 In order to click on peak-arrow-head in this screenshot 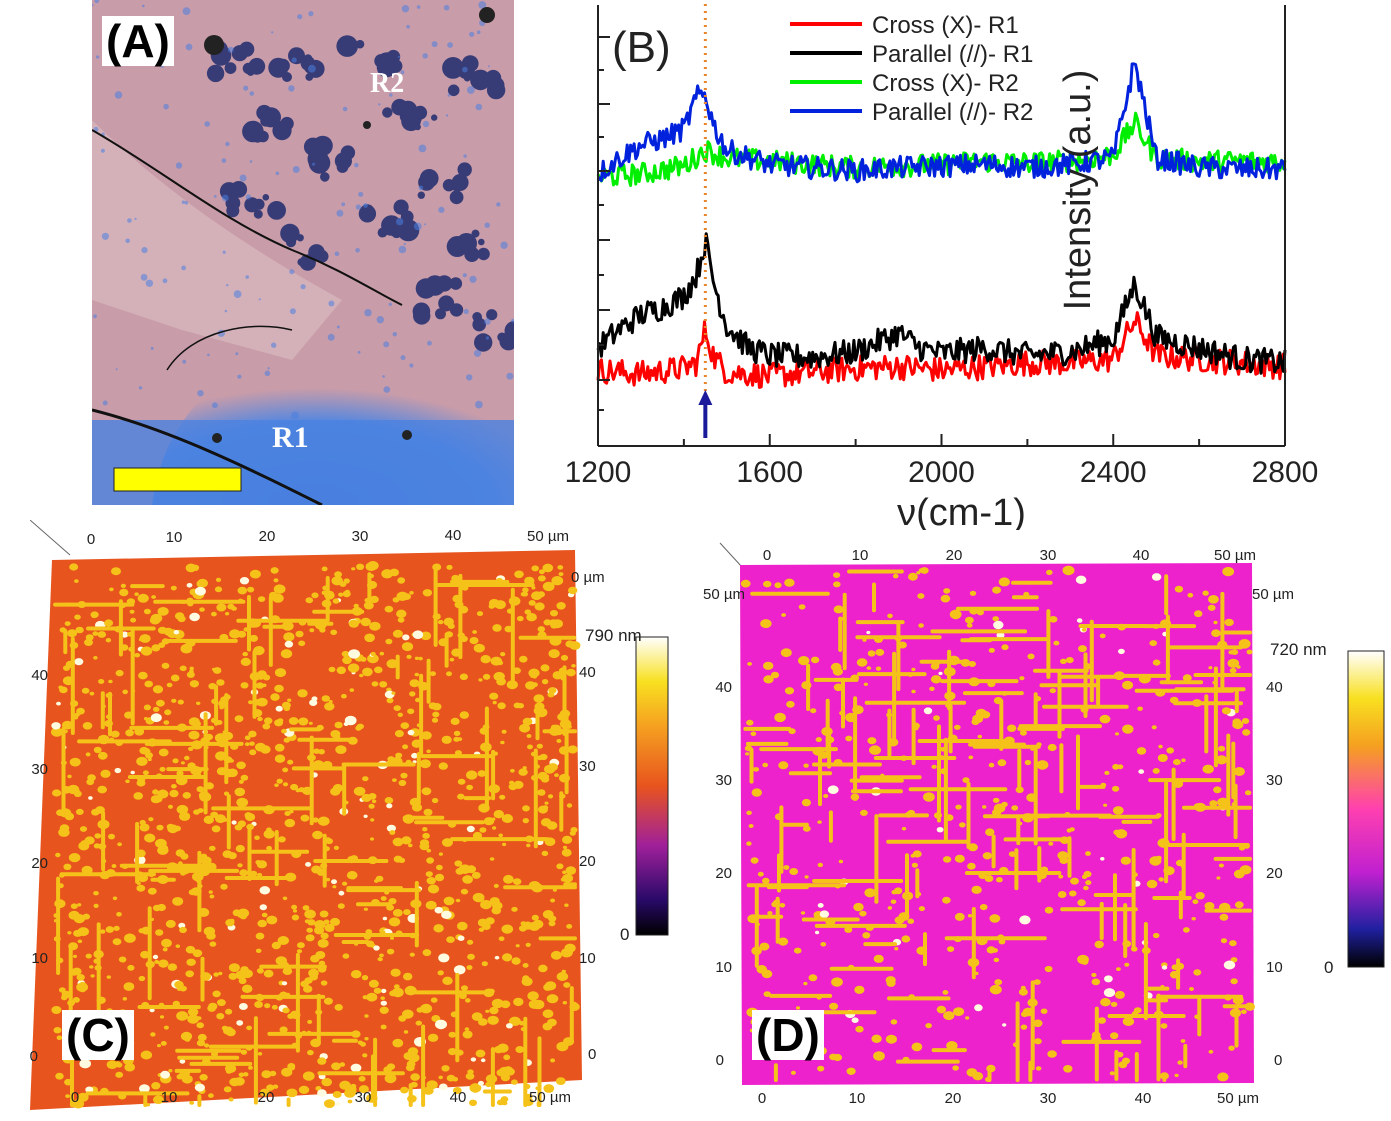, I will do `click(705, 397)`.